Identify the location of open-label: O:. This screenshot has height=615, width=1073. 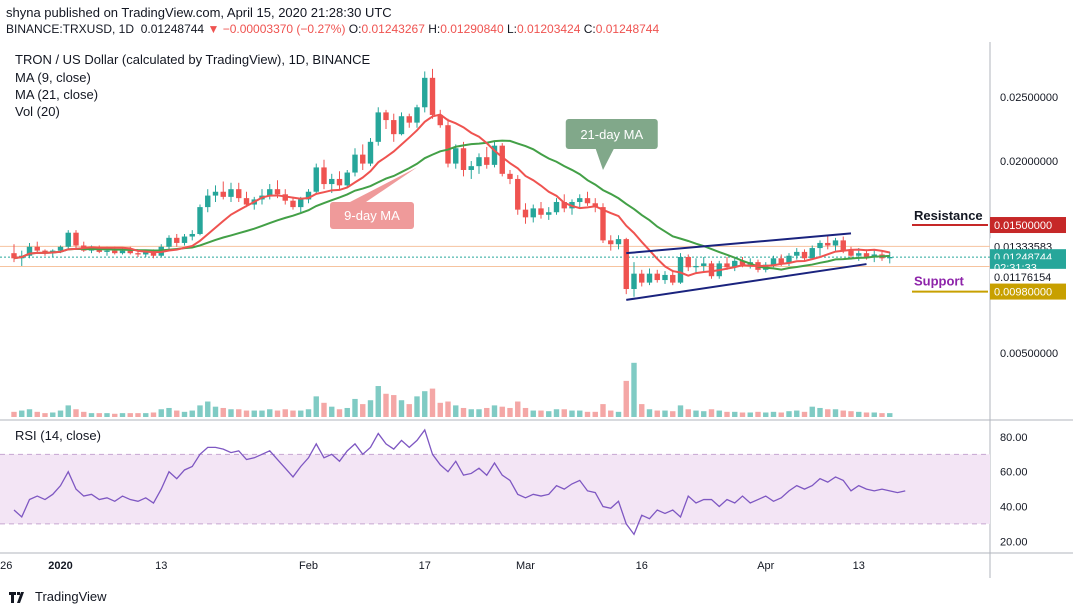
(355, 29).